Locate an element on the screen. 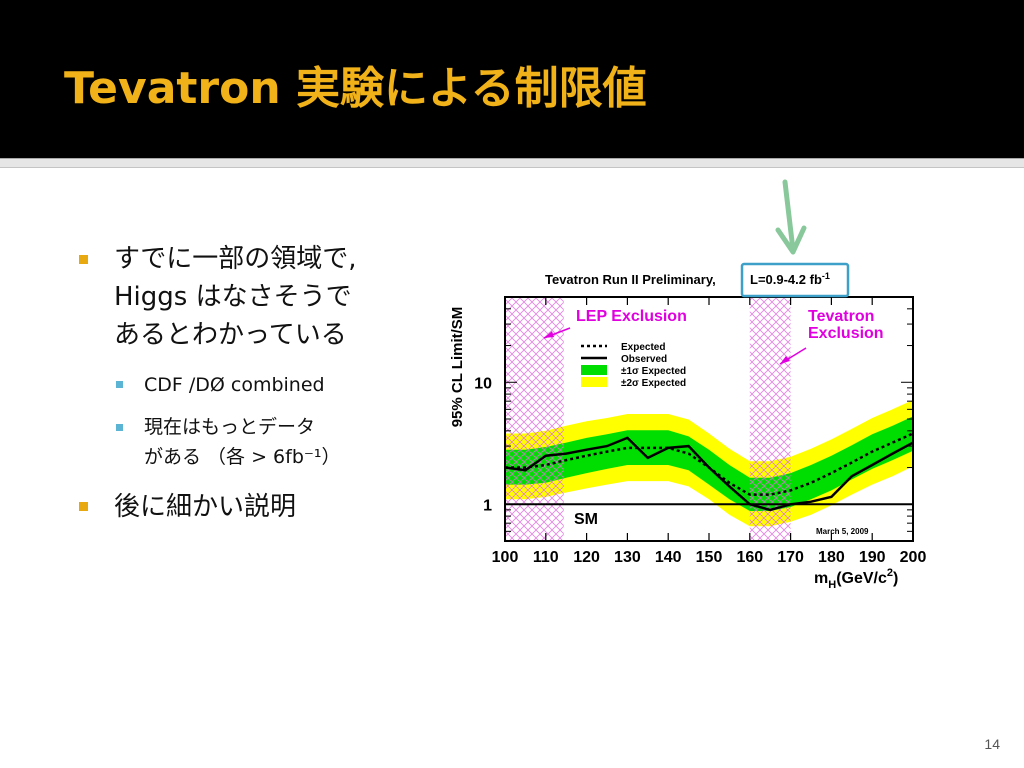 Image resolution: width=1024 pixels, height=768 pixels. legend-label: ±1σ Expected is located at coordinates (653, 371).